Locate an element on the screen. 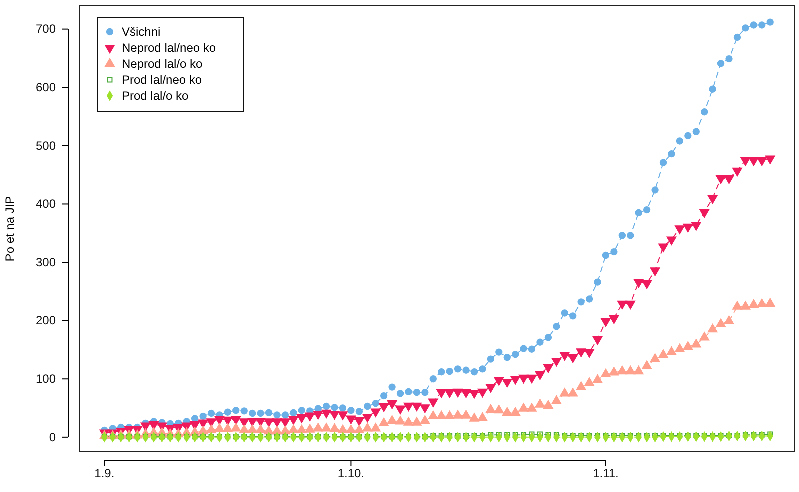  x-tick-label: 1.9. is located at coordinates (104, 473).